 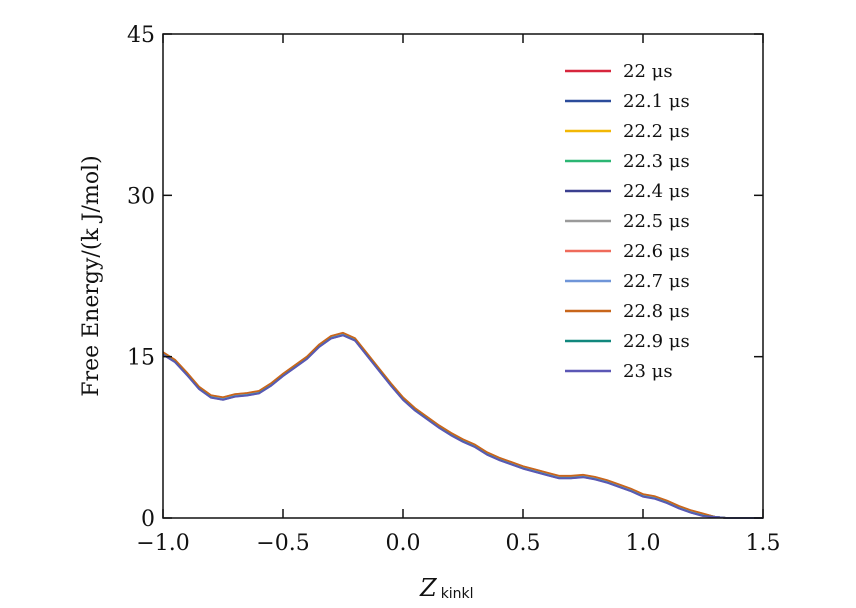 I want to click on x-tick-label-1: −0.5, so click(x=282, y=543).